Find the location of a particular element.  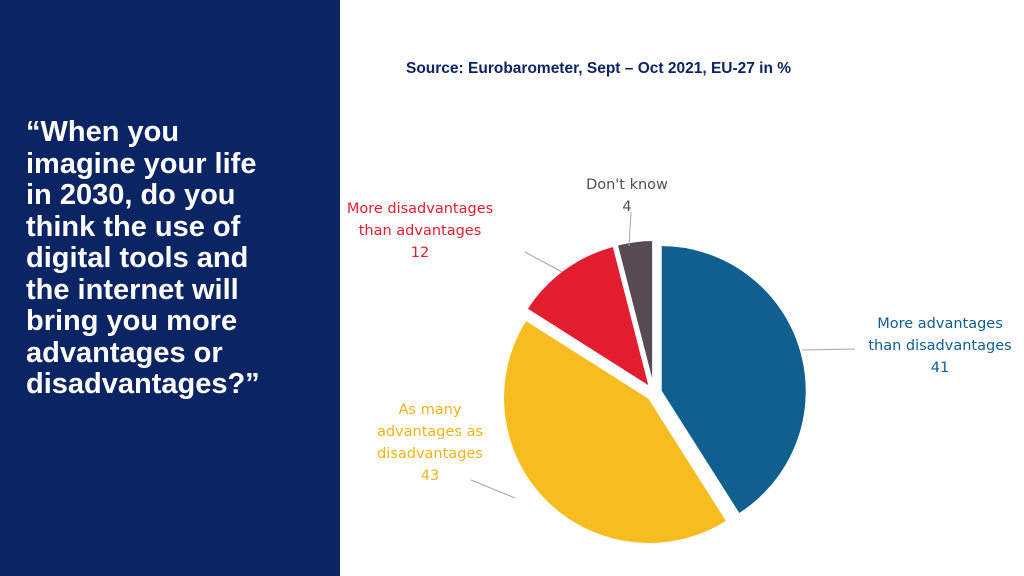

data-label-category: than advantages is located at coordinates (420, 231).